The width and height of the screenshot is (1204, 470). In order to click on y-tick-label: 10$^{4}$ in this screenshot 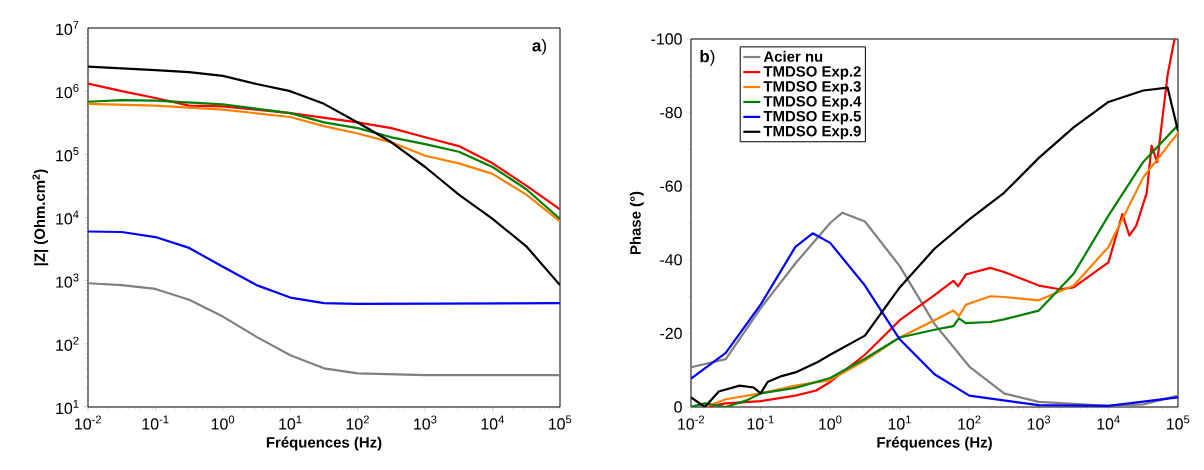, I will do `click(67, 217)`.